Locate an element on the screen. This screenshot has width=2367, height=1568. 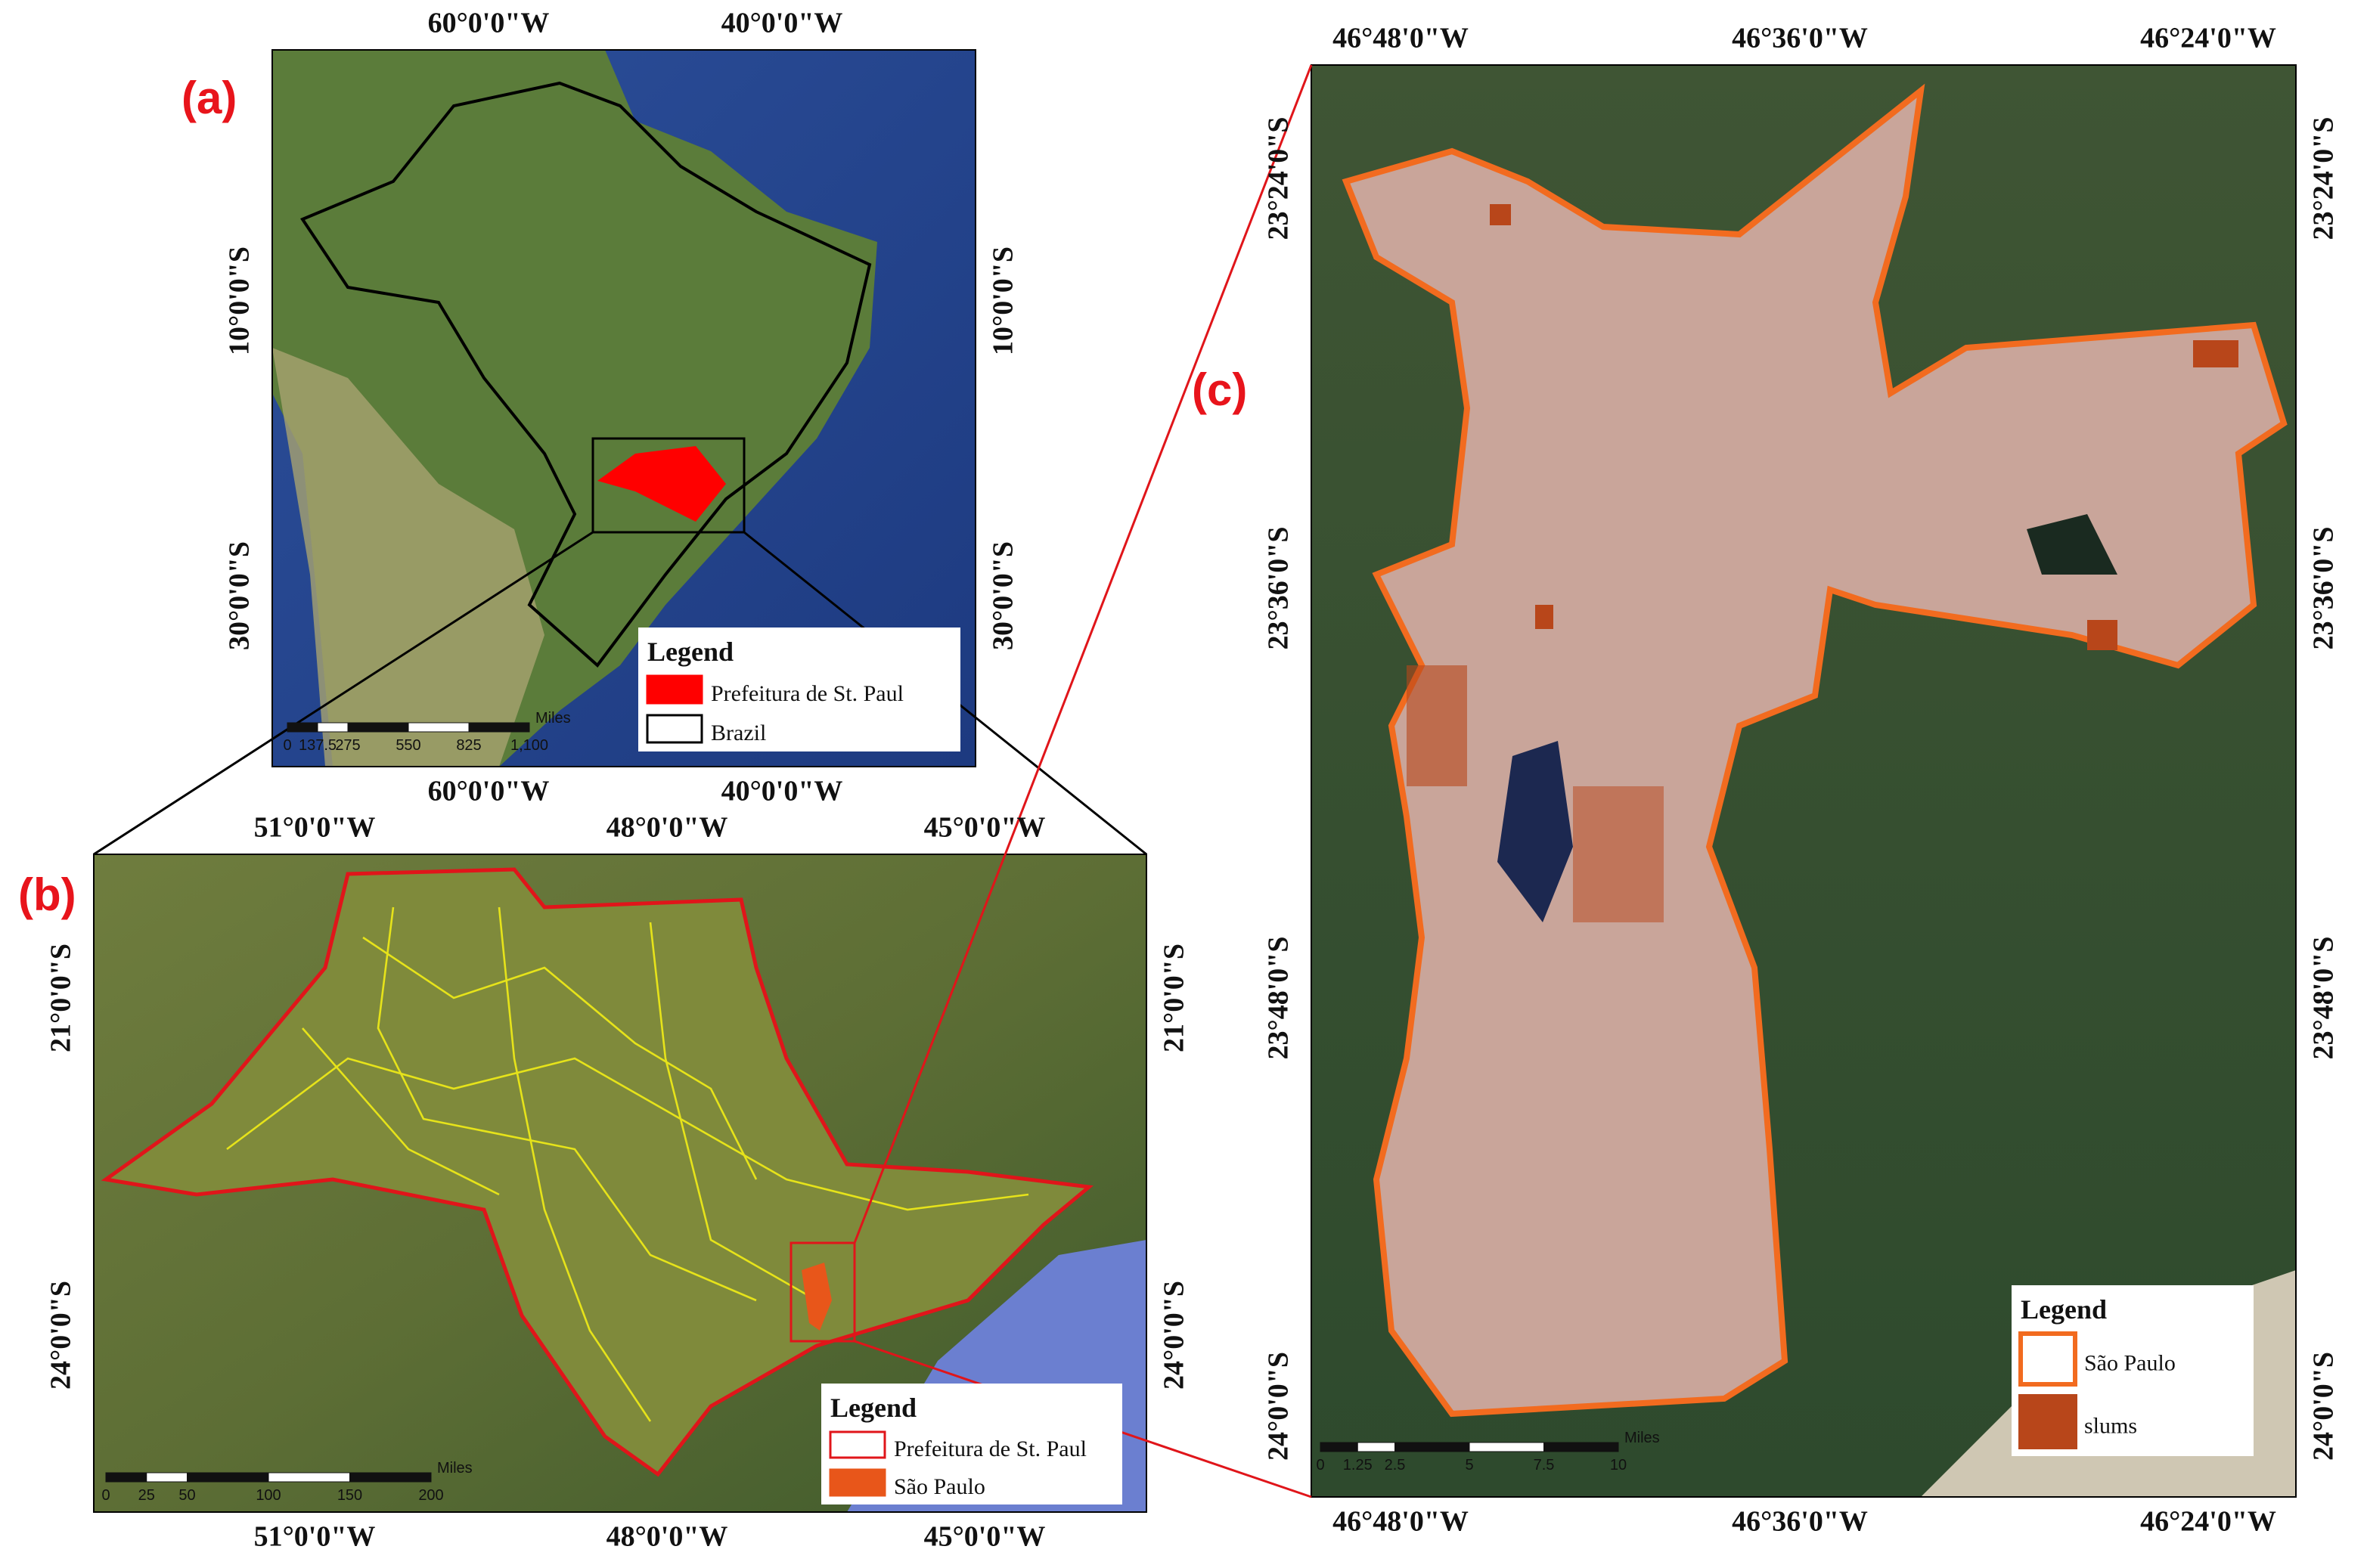
scale-label: 50 is located at coordinates (187, 1495).